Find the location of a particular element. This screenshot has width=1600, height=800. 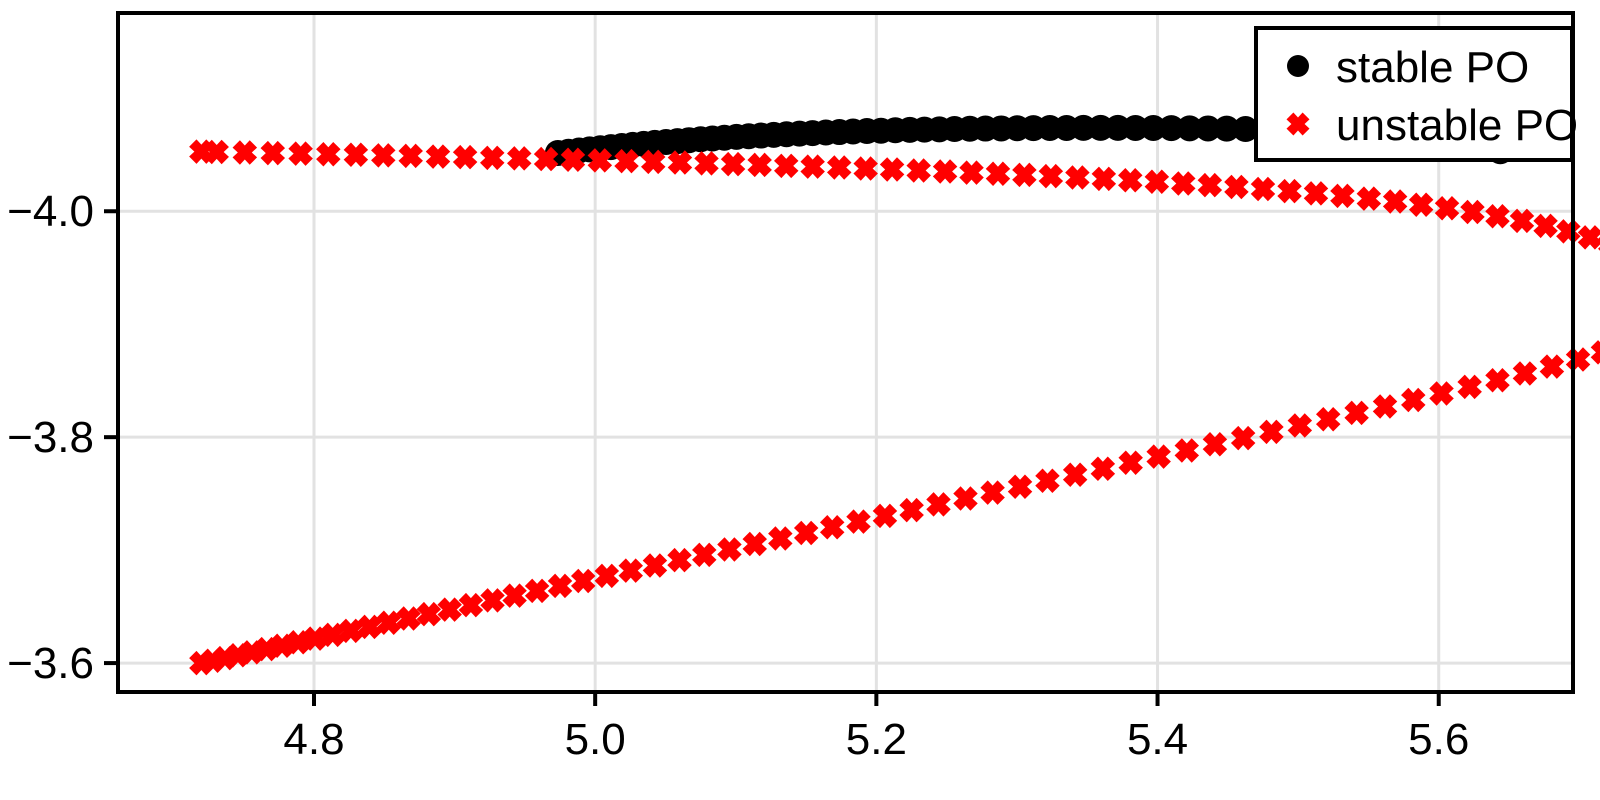

legend-box is located at coordinates (1414, 94).